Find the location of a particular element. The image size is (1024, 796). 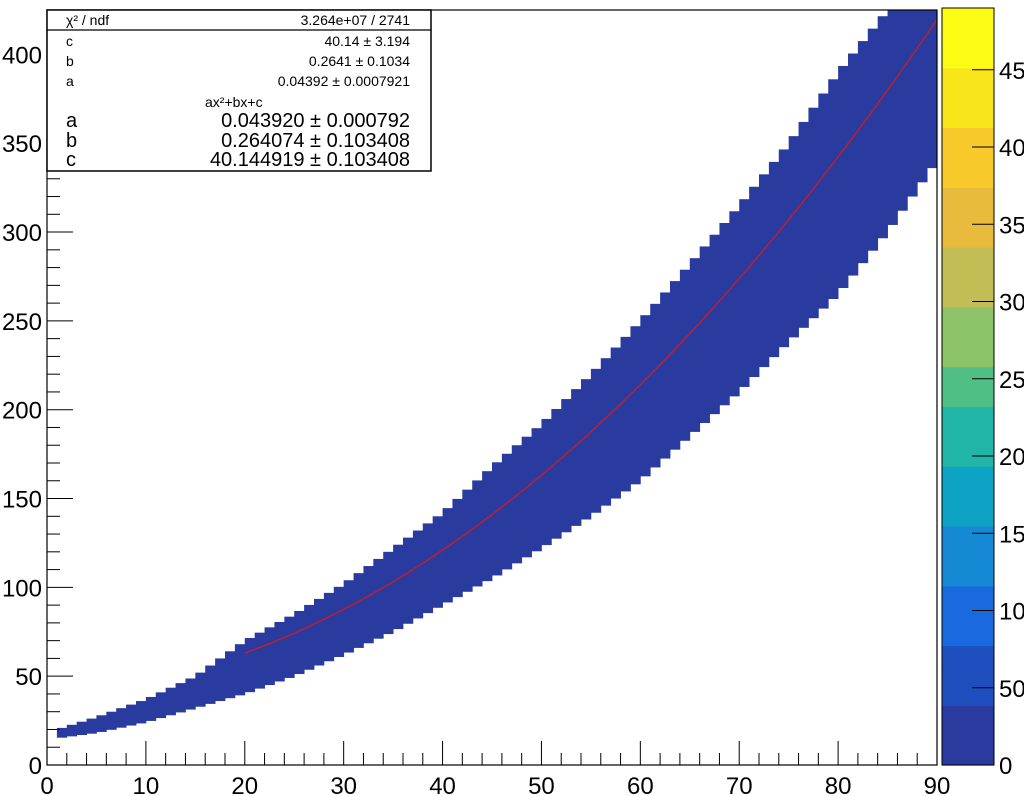

y-tick-label: 150 is located at coordinates (22, 500).